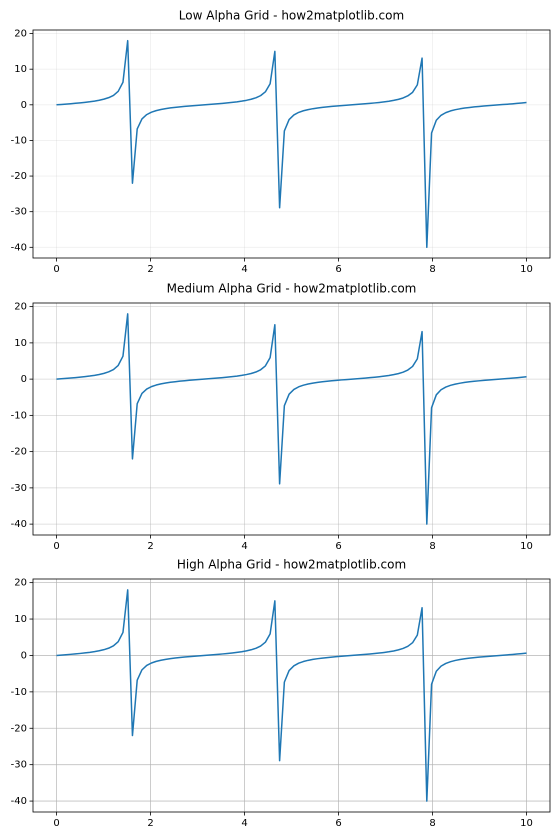  I want to click on chart-title: Low Alpha Grid - how2matplotlib.com, so click(291, 16).